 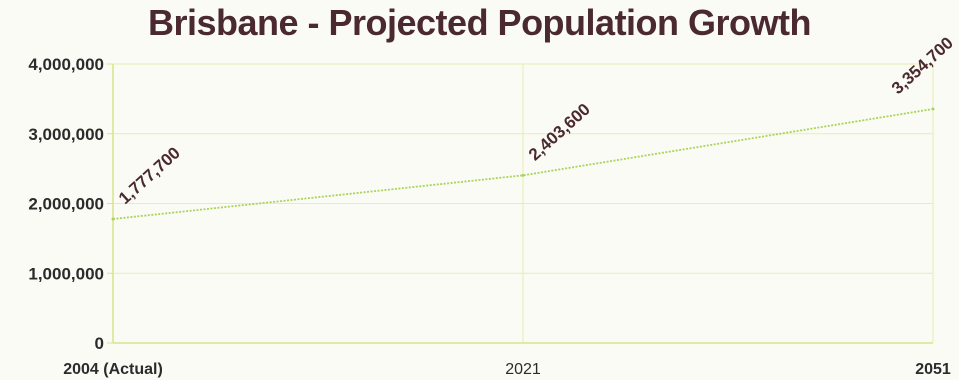 I want to click on x-tick-label: 2051, so click(x=933, y=369).